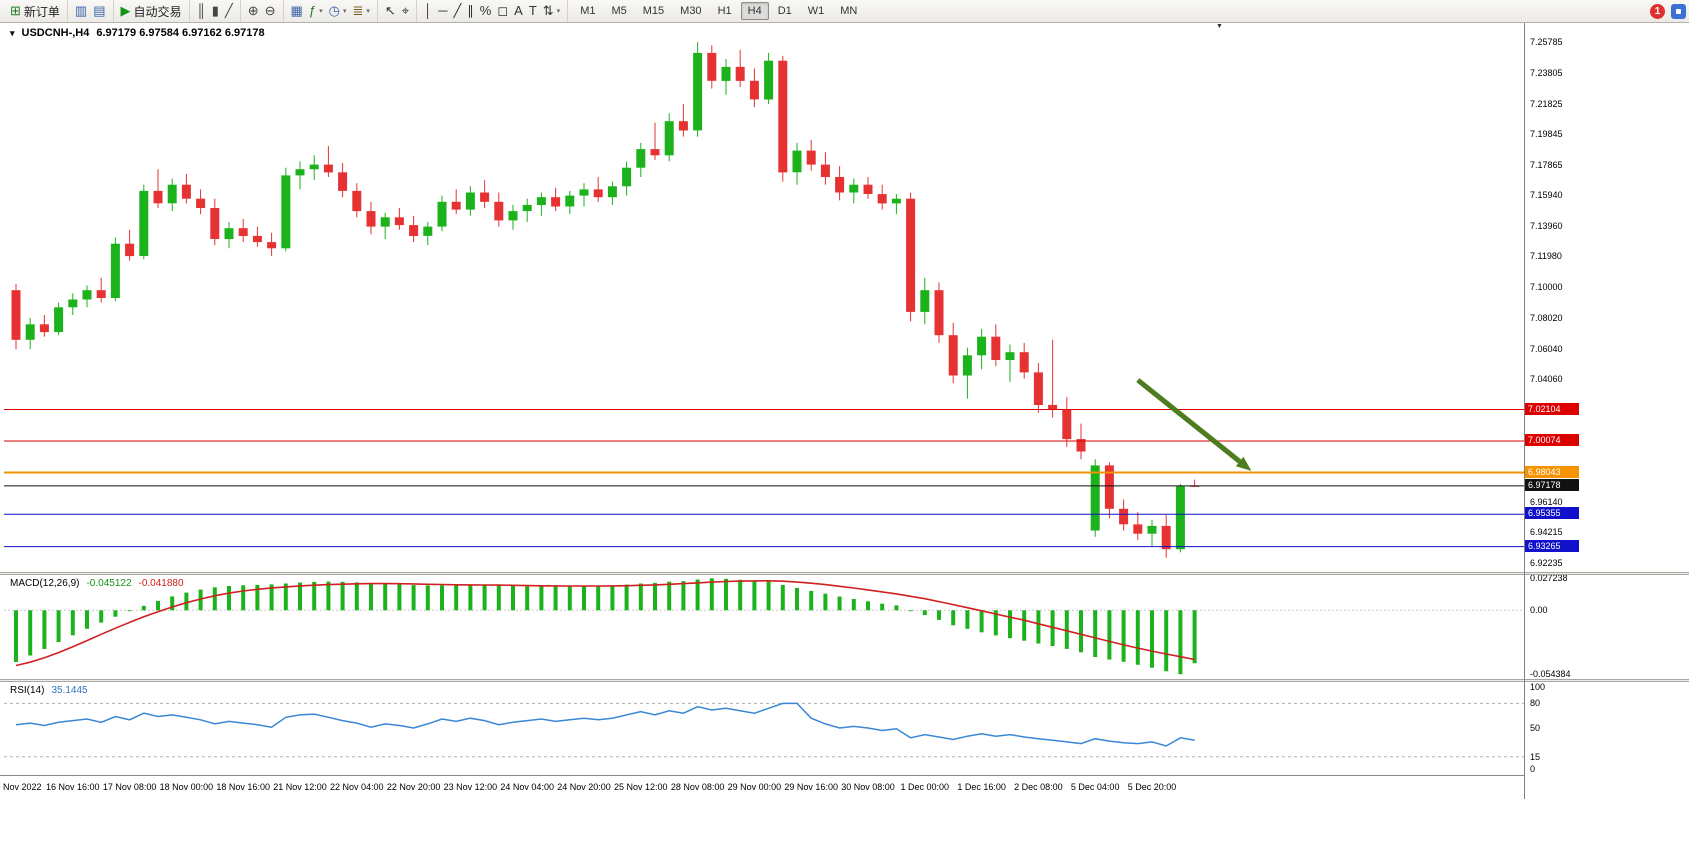  Describe the element at coordinates (1678, 11) in the screenshot. I see `community-icon` at that location.